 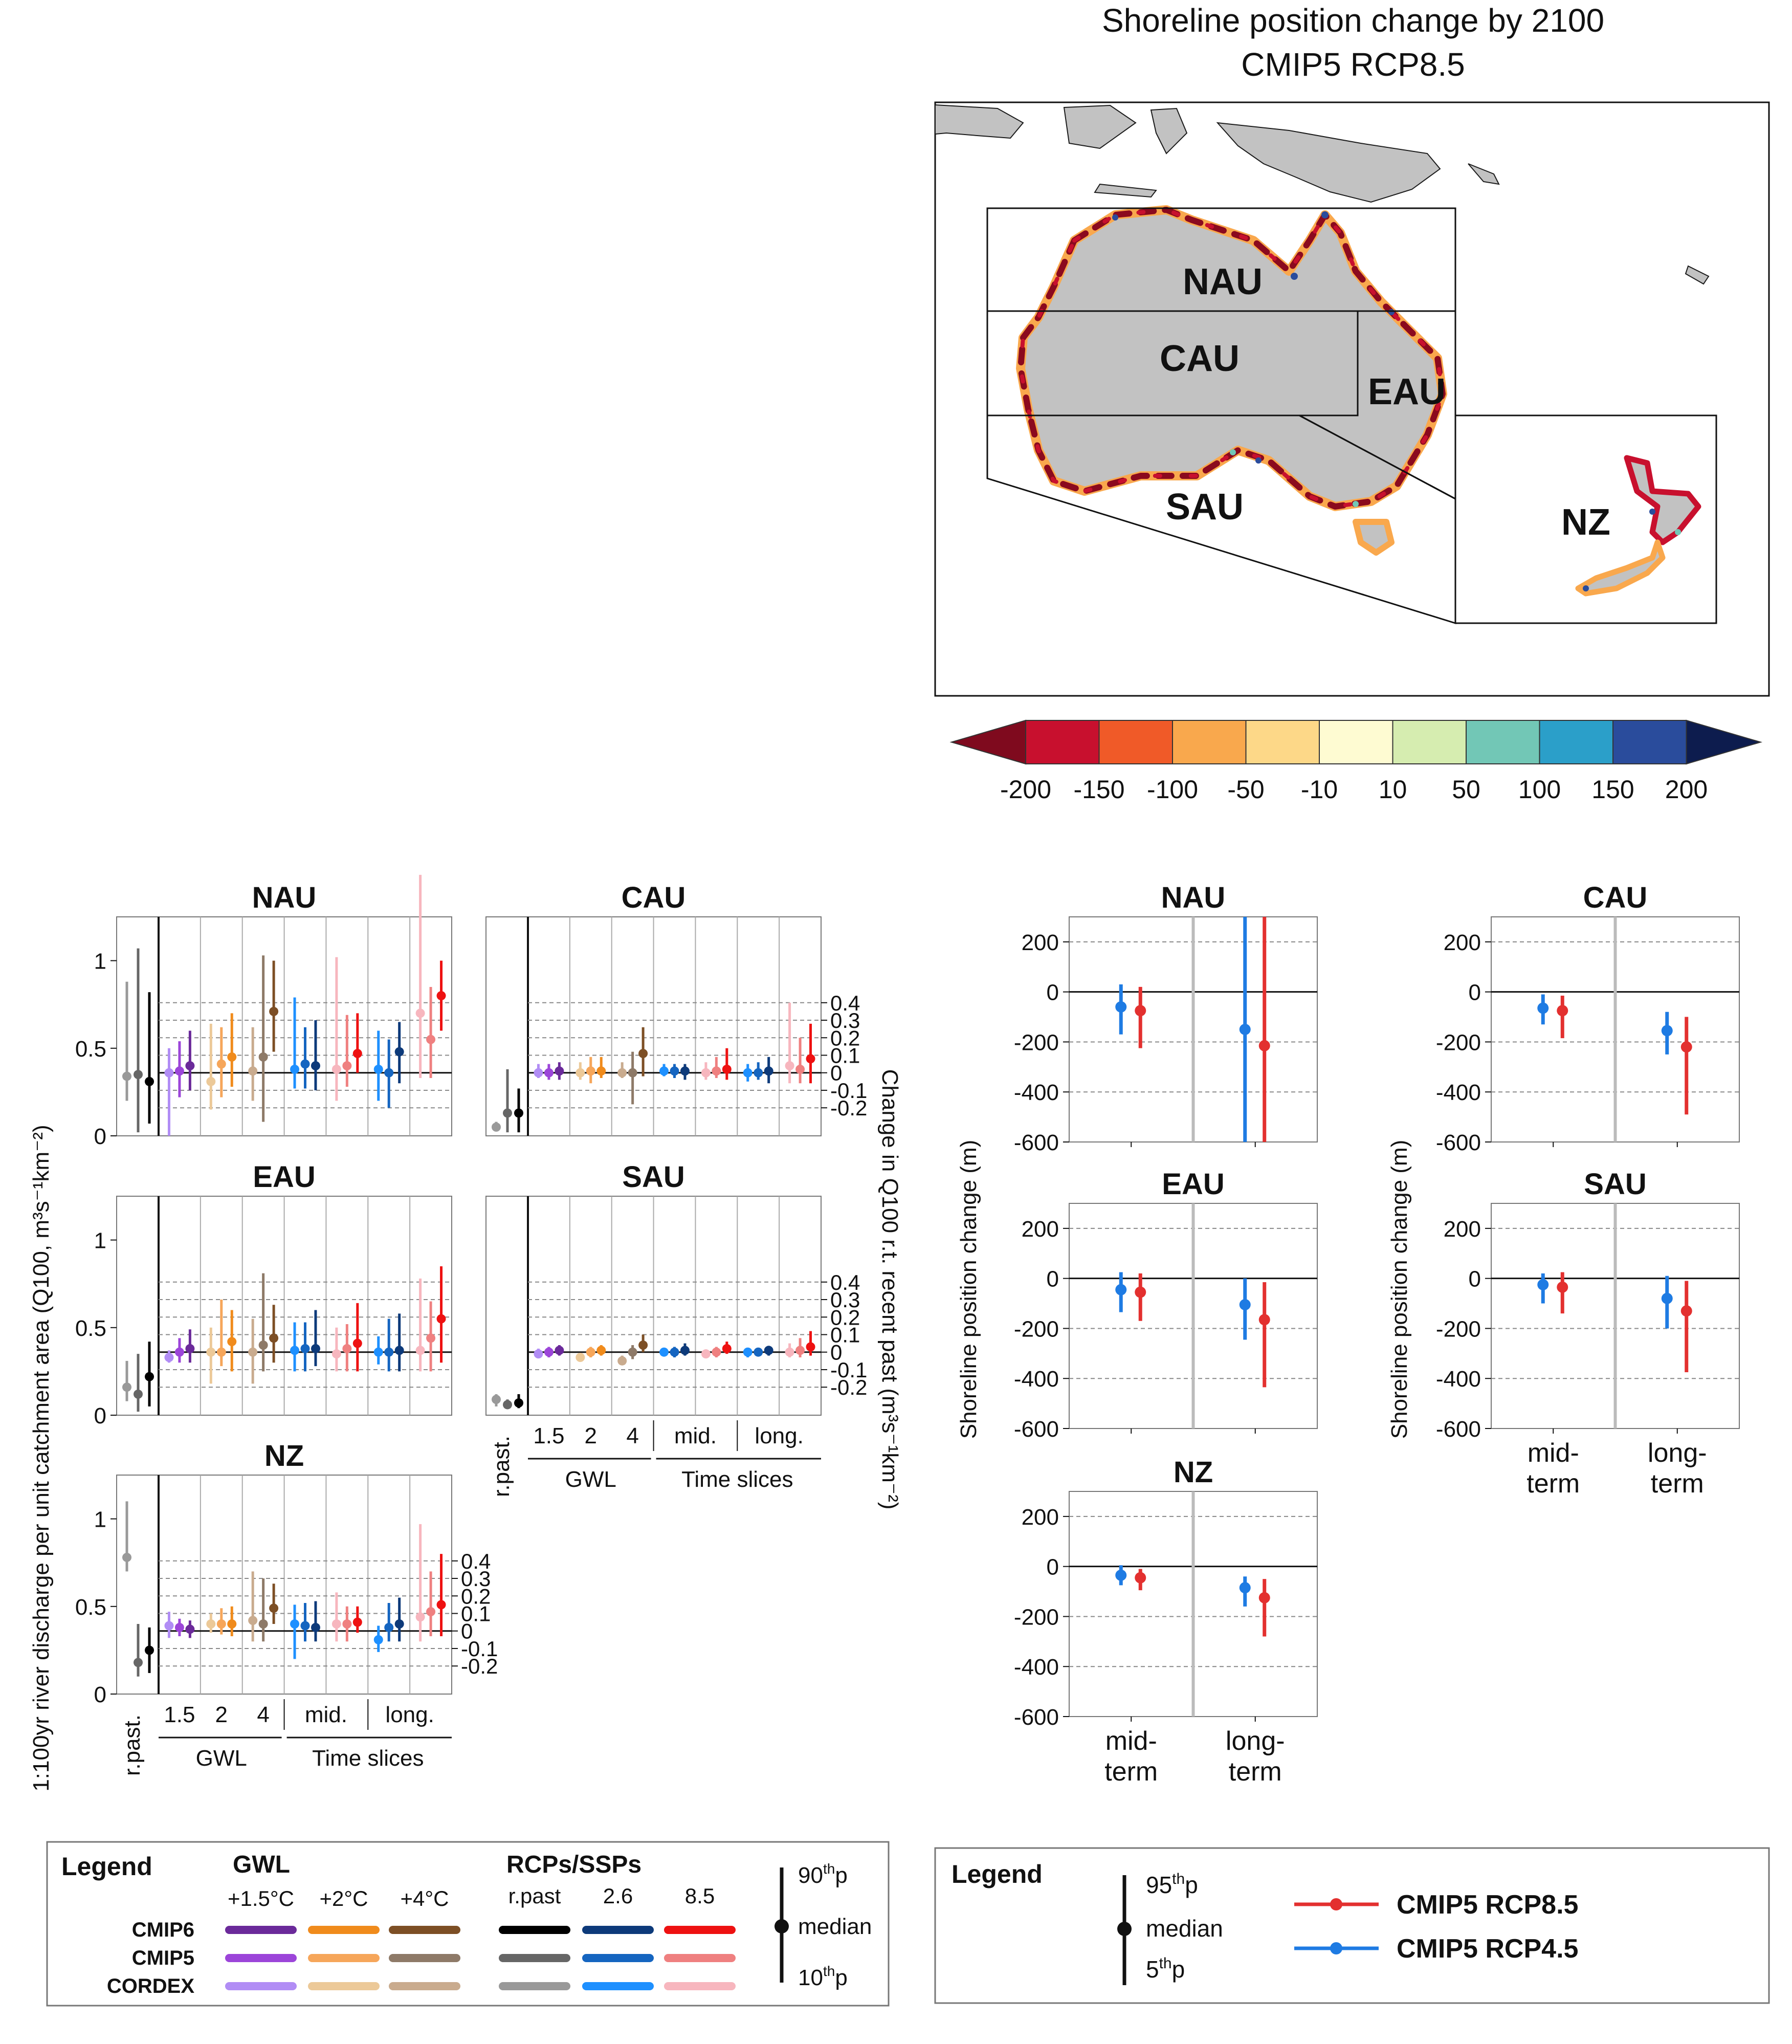 What do you see at coordinates (632, 1435) in the screenshot?
I see `xlabel: 4` at bounding box center [632, 1435].